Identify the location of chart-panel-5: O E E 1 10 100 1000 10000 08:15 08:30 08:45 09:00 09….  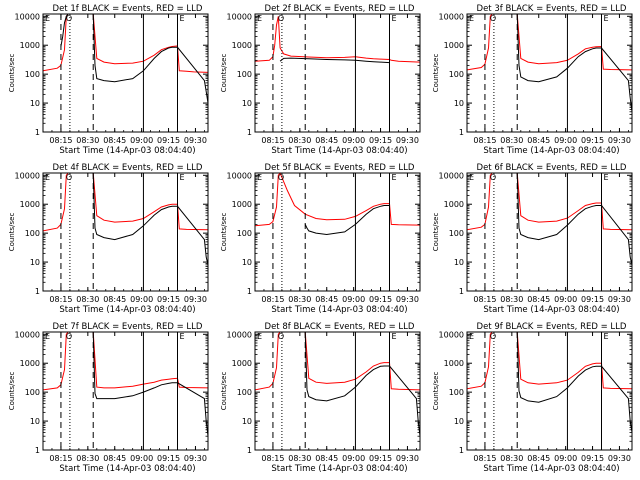
(320, 239).